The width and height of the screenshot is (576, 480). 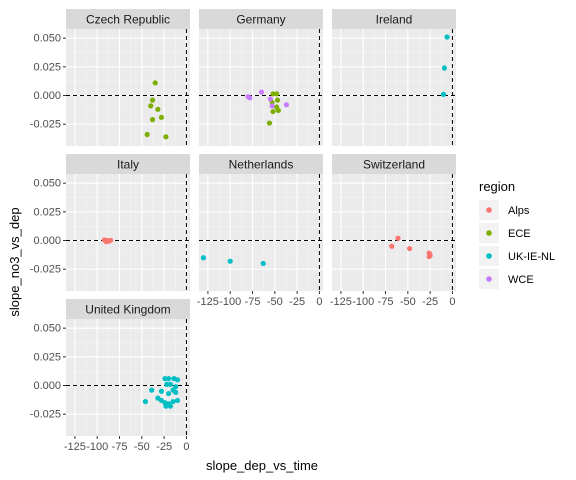 I want to click on facet-strip-label: Switzerland, so click(x=394, y=165).